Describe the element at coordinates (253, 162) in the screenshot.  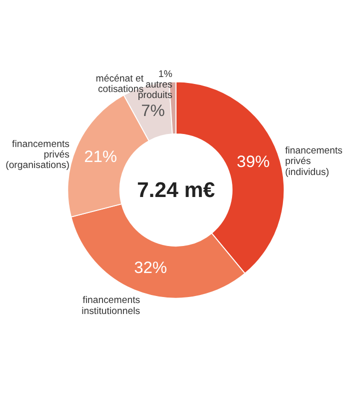
I see `data-label: 39%` at that location.